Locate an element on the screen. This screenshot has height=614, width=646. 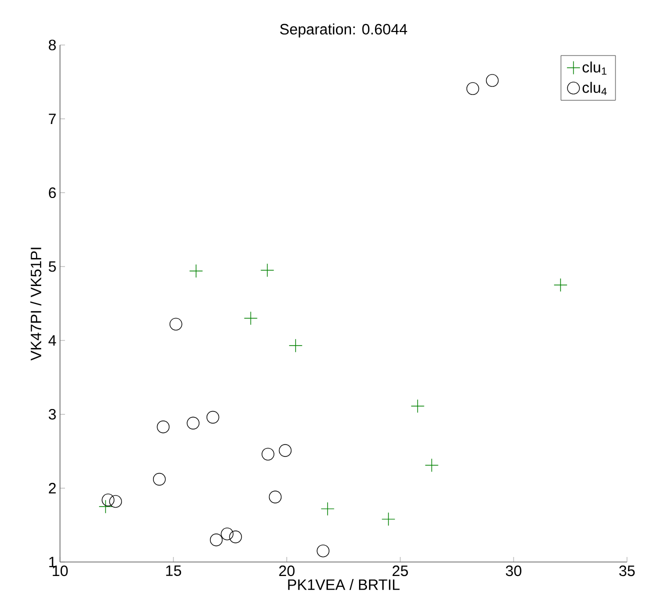
x-tick-label: 30 is located at coordinates (514, 571).